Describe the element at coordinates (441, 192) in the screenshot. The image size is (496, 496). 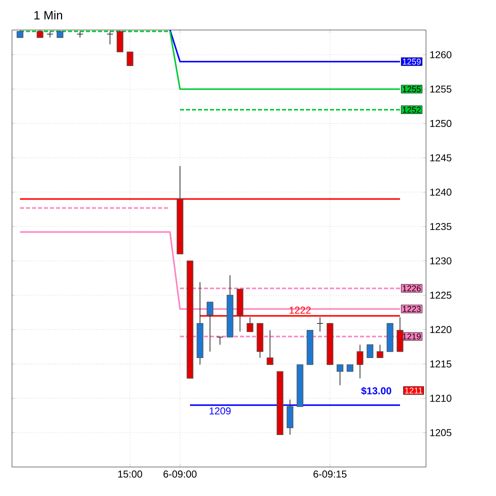
I see `y-tick-label: 1240` at that location.